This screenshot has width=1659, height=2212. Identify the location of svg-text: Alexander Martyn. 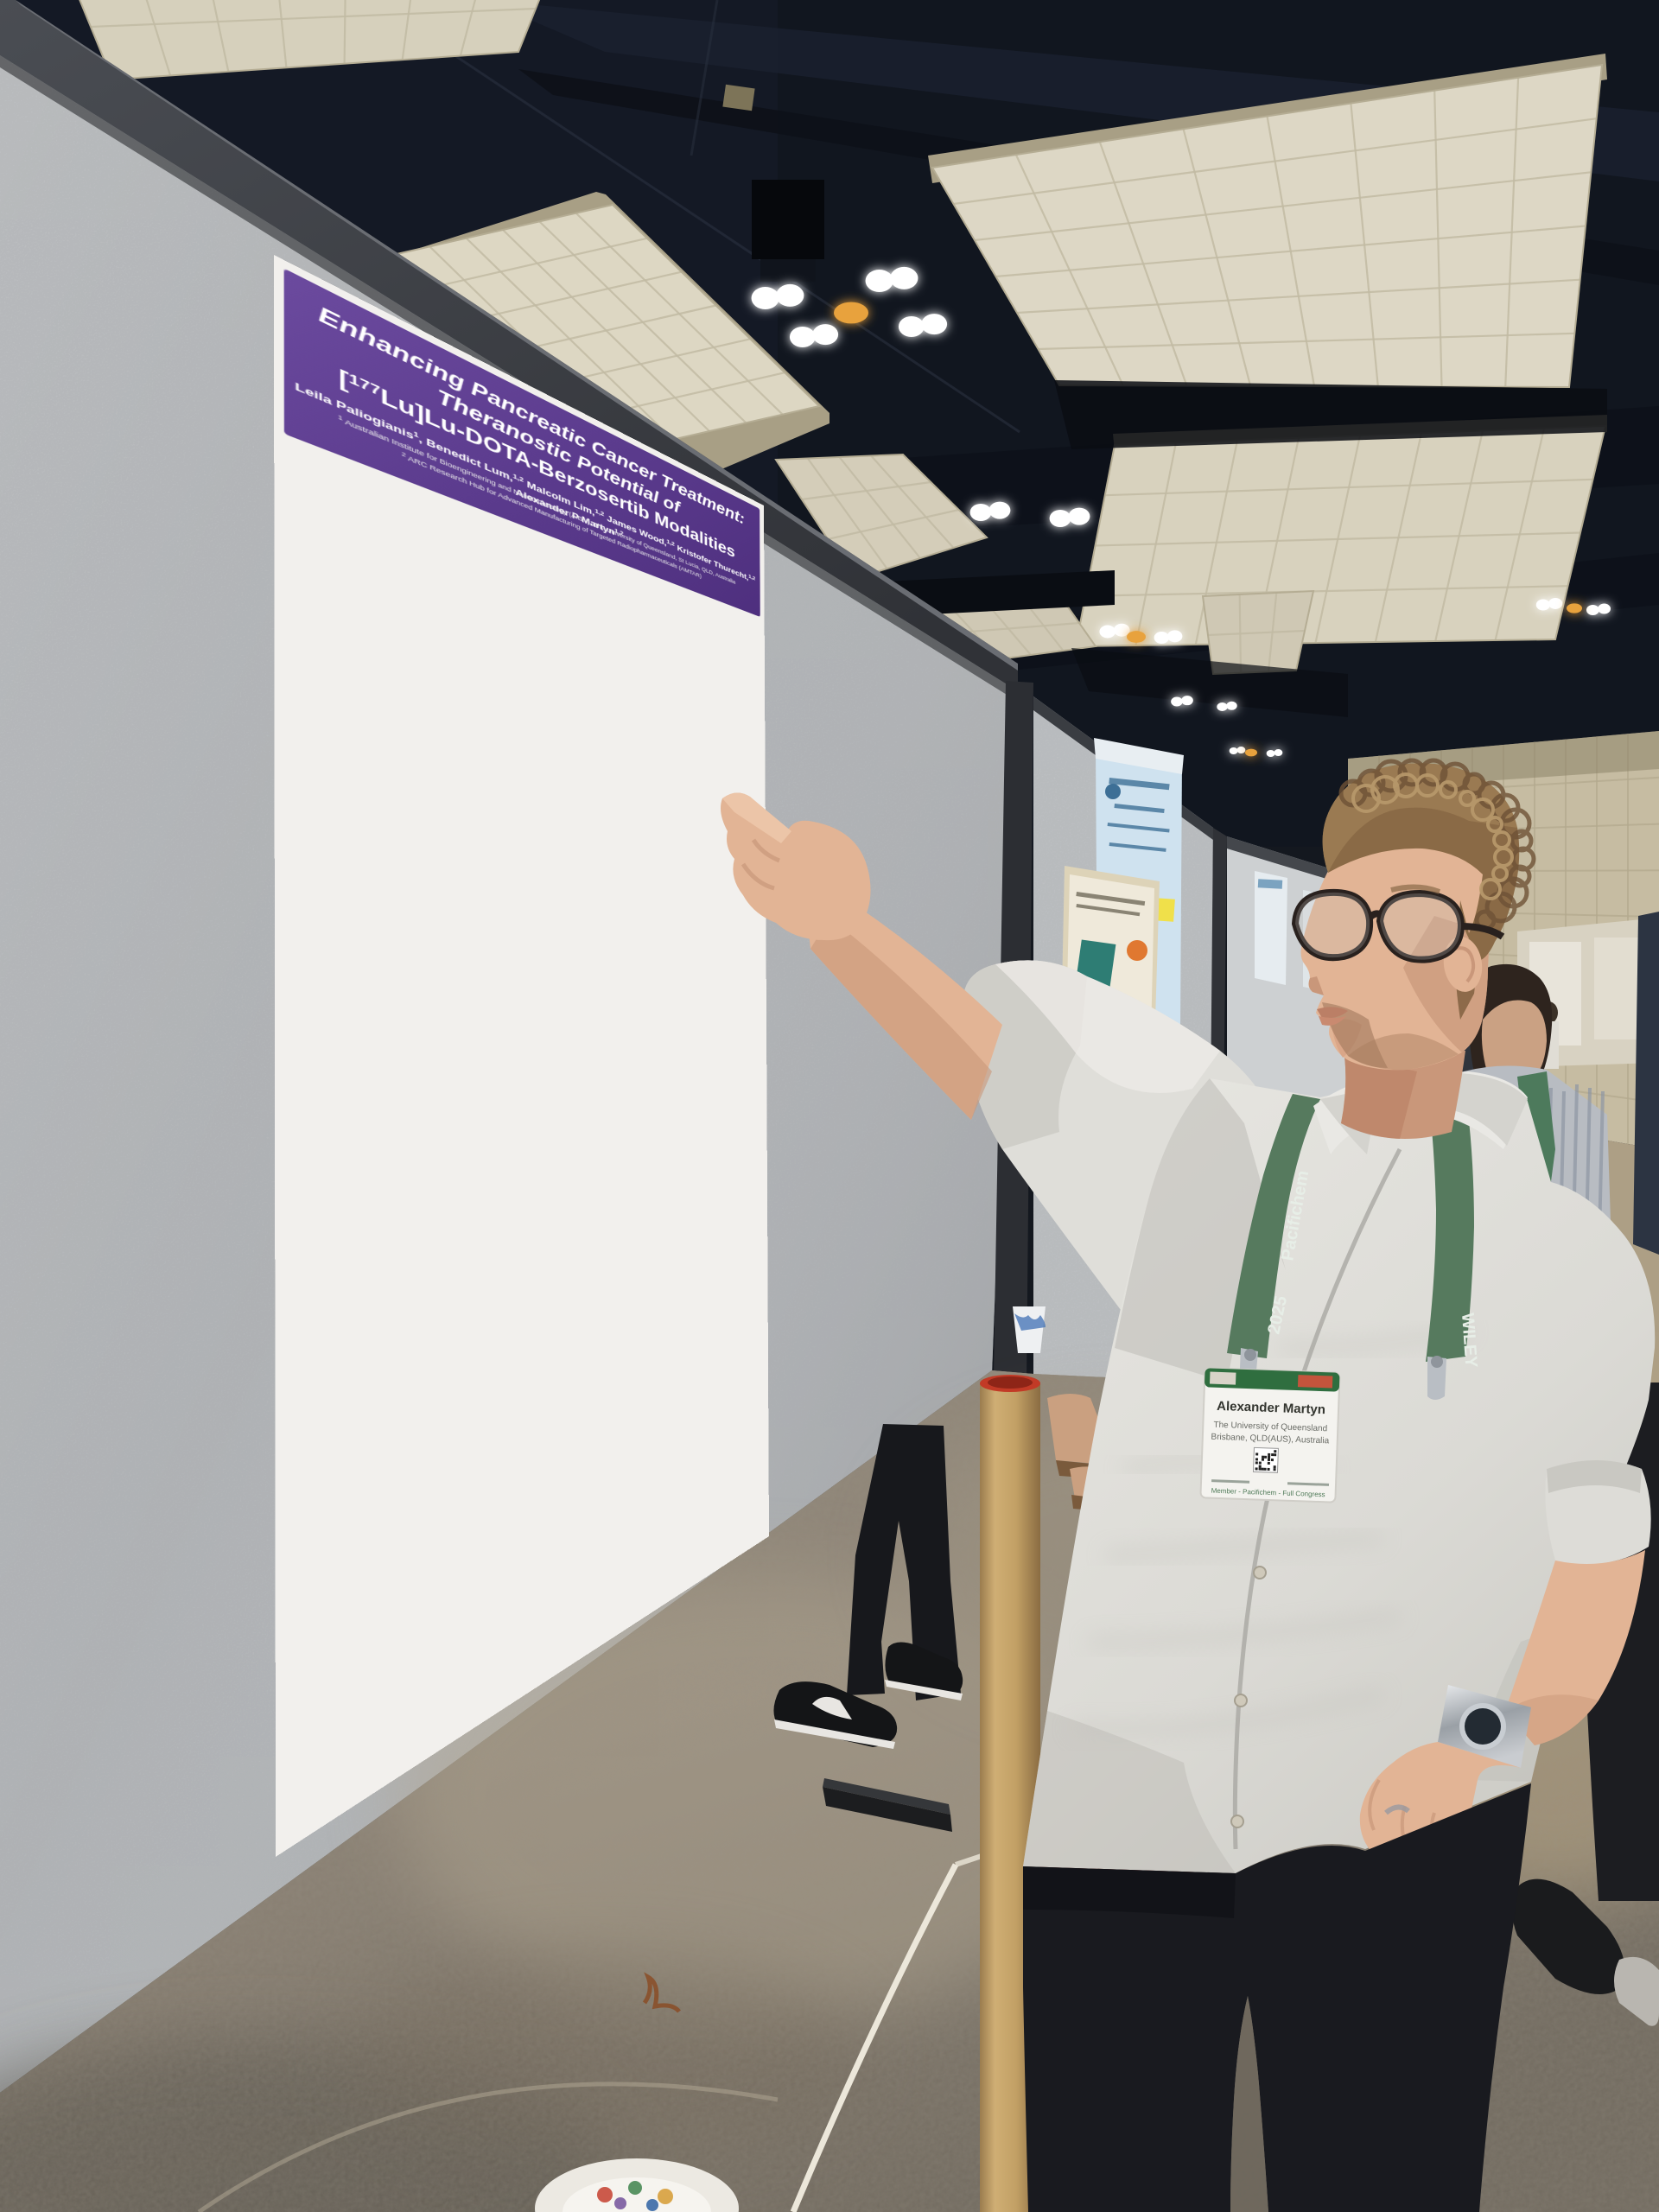
(1271, 1408).